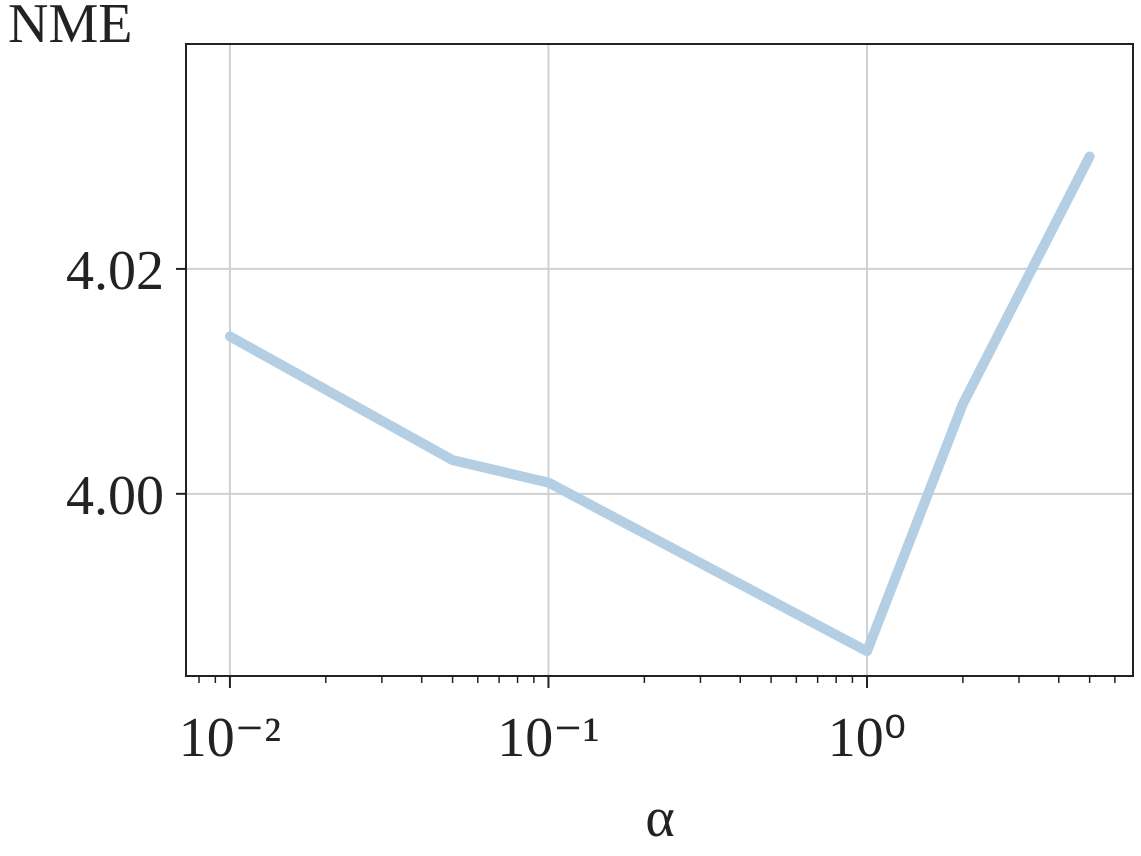 The width and height of the screenshot is (1141, 856). What do you see at coordinates (115, 496) in the screenshot?
I see `y-tick-label: 4.00` at bounding box center [115, 496].